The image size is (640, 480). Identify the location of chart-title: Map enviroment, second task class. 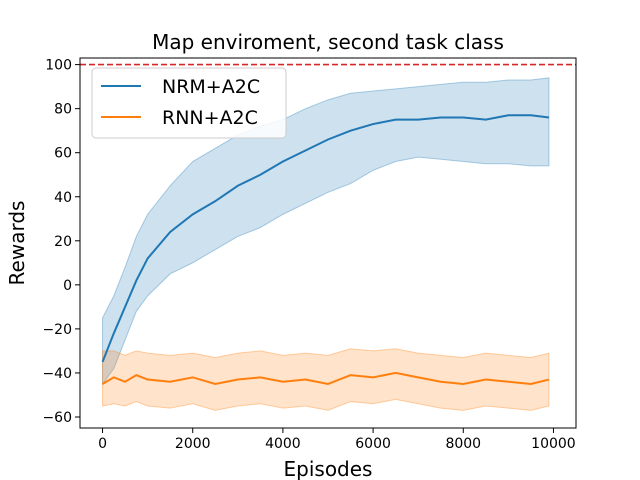
(328, 42).